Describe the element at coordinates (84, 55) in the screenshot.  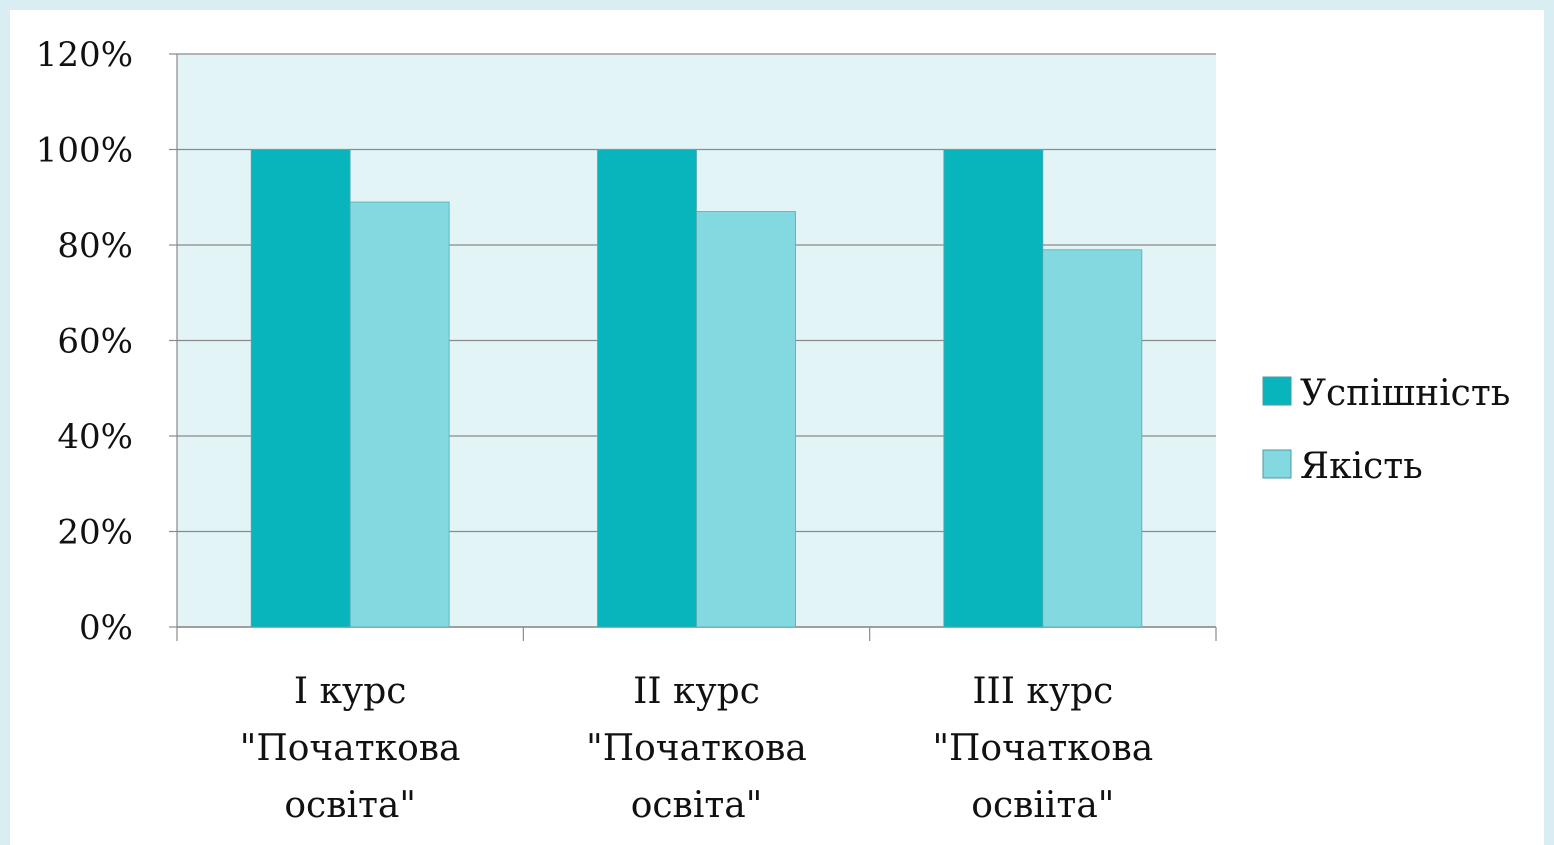
I see `y-tick-label: 120%` at that location.